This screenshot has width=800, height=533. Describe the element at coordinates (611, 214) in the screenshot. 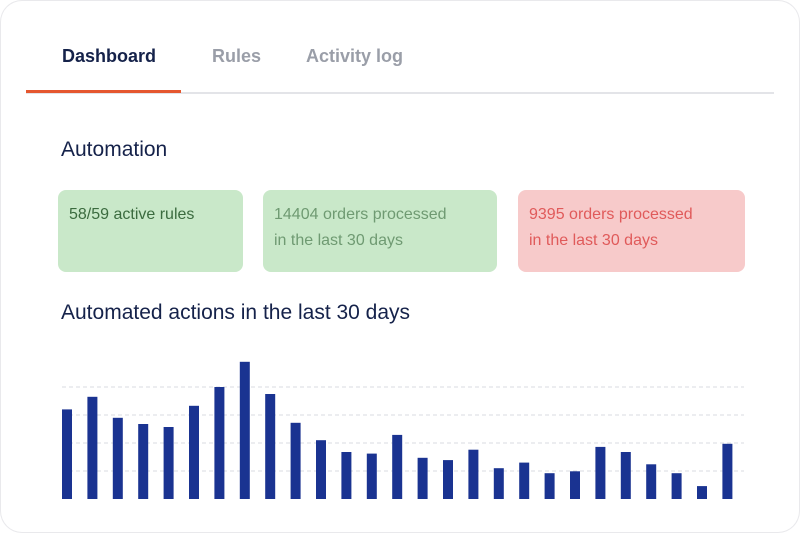

I see `stat-card-text: 9395 orders processed` at that location.